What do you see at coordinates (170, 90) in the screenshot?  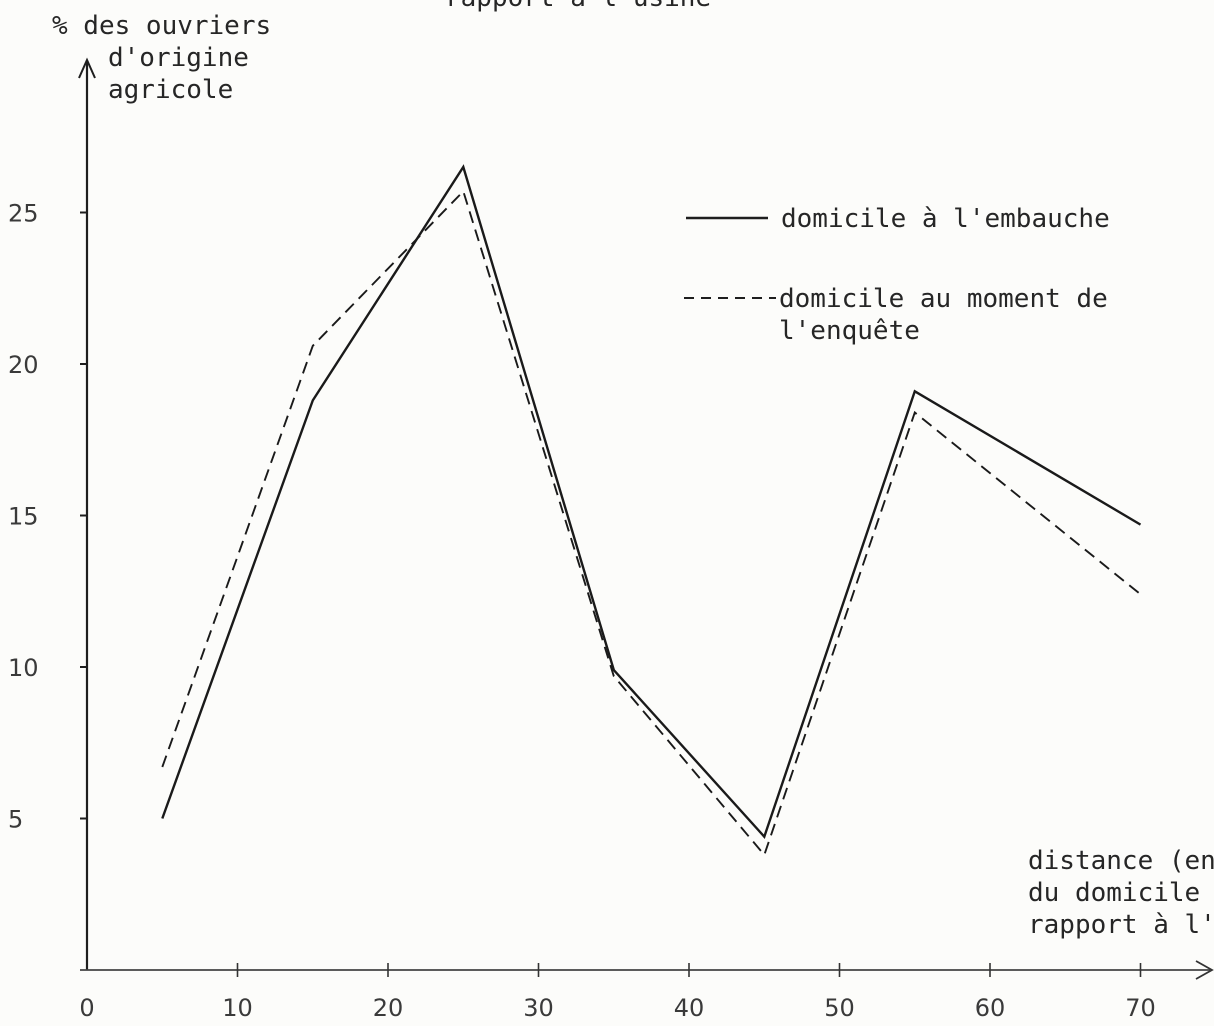 I see `y-axis-label-line-3: agricole` at bounding box center [170, 90].